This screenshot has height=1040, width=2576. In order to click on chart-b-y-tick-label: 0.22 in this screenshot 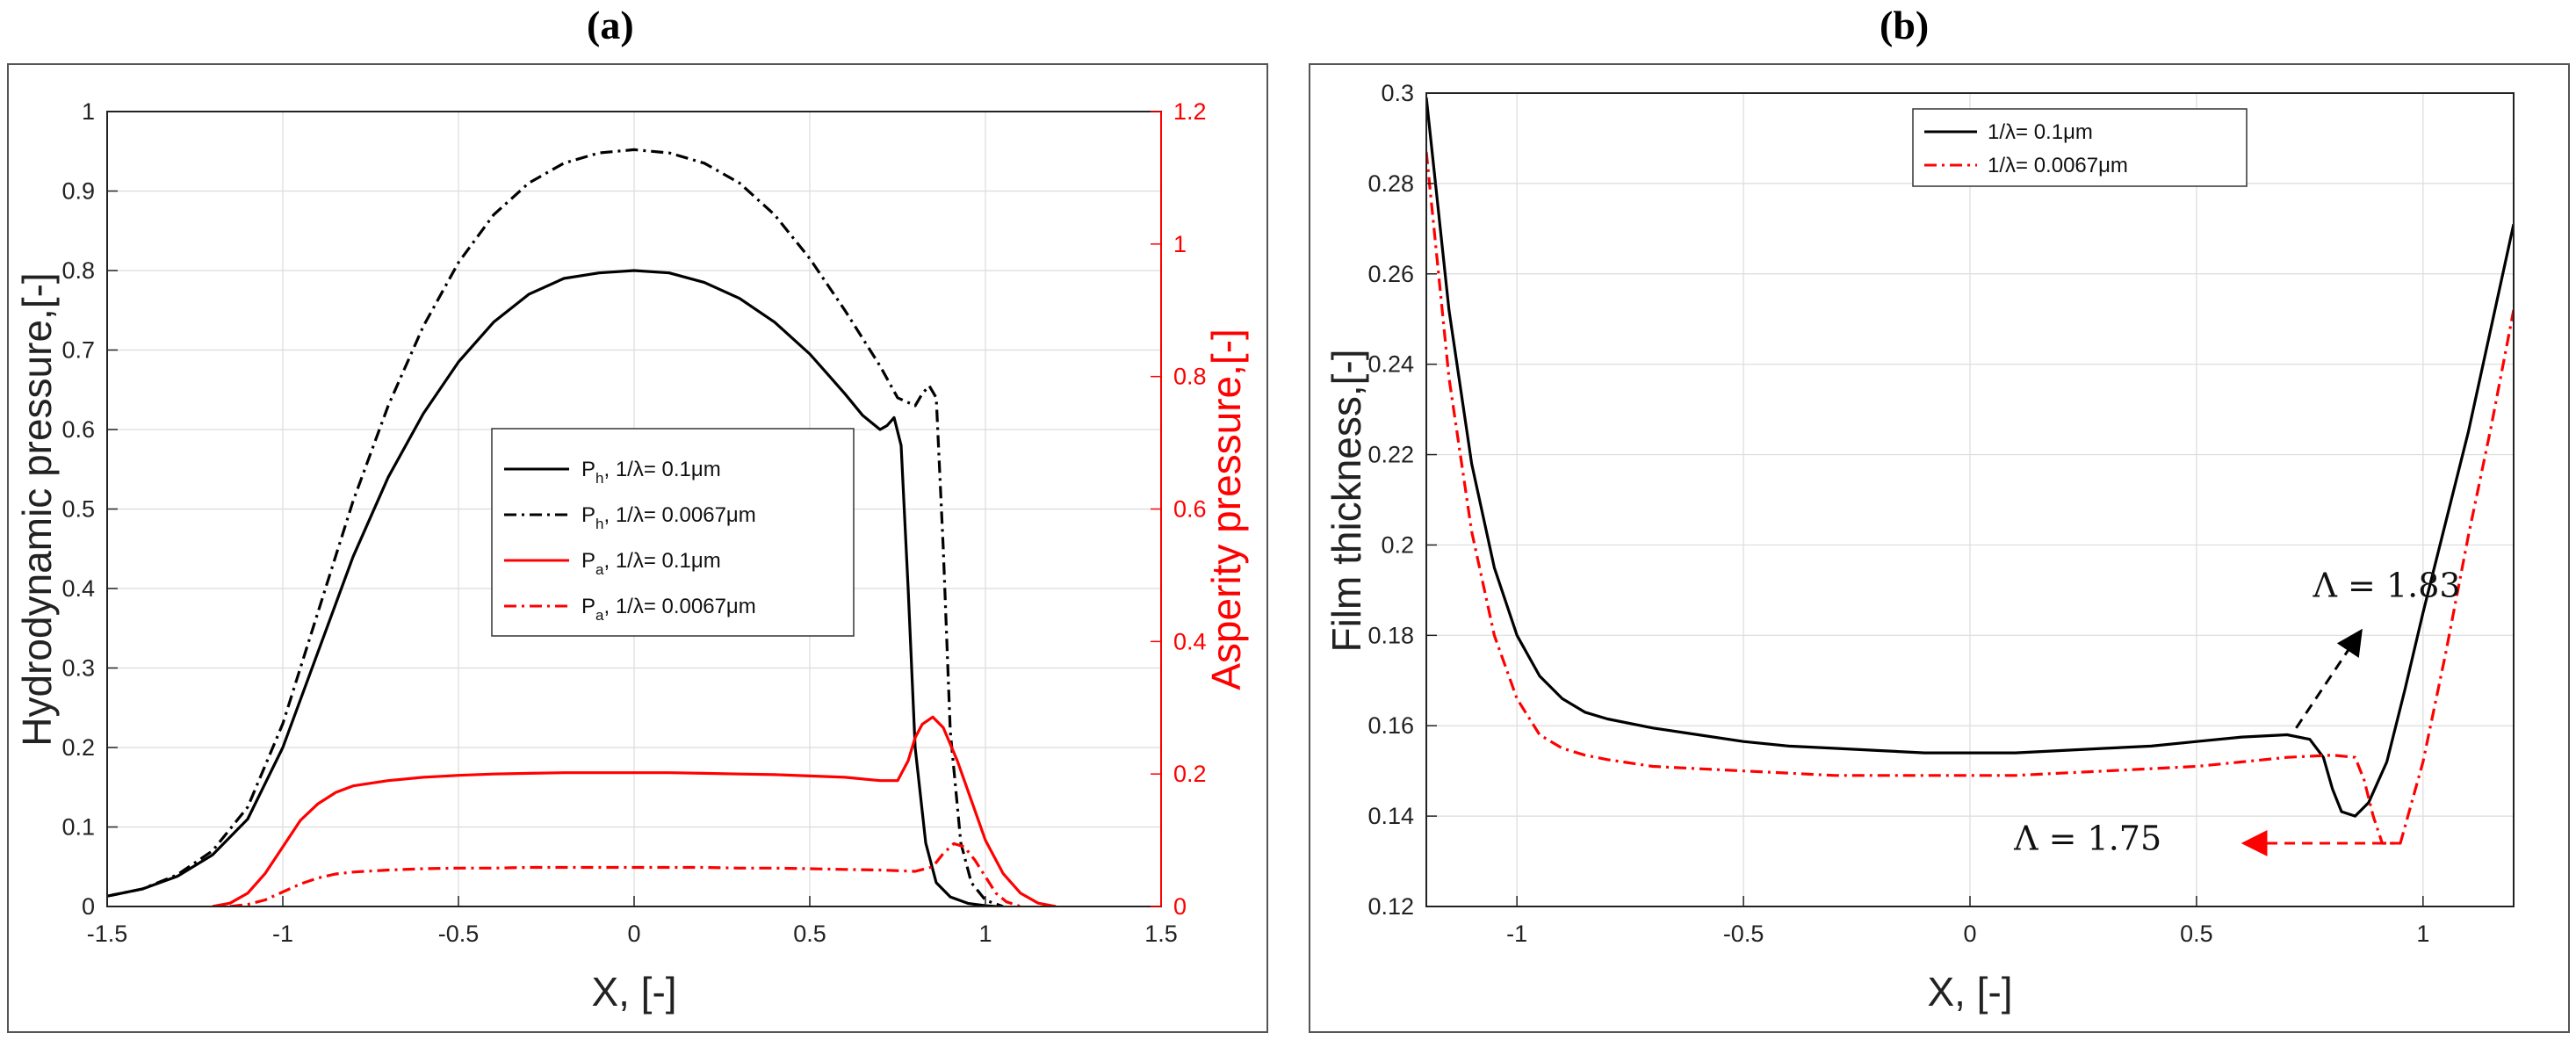, I will do `click(1390, 455)`.